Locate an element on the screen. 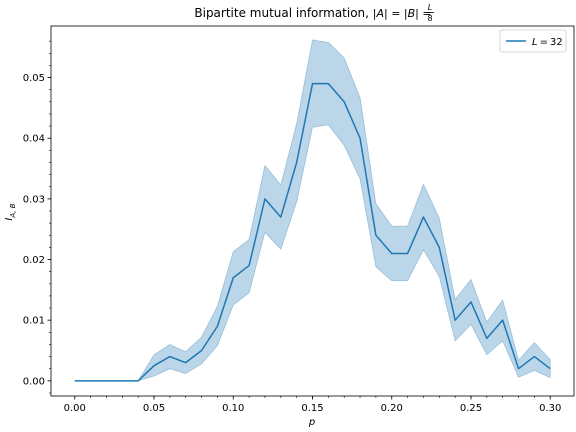  y-tick-label: 0.03 is located at coordinates (34, 199).